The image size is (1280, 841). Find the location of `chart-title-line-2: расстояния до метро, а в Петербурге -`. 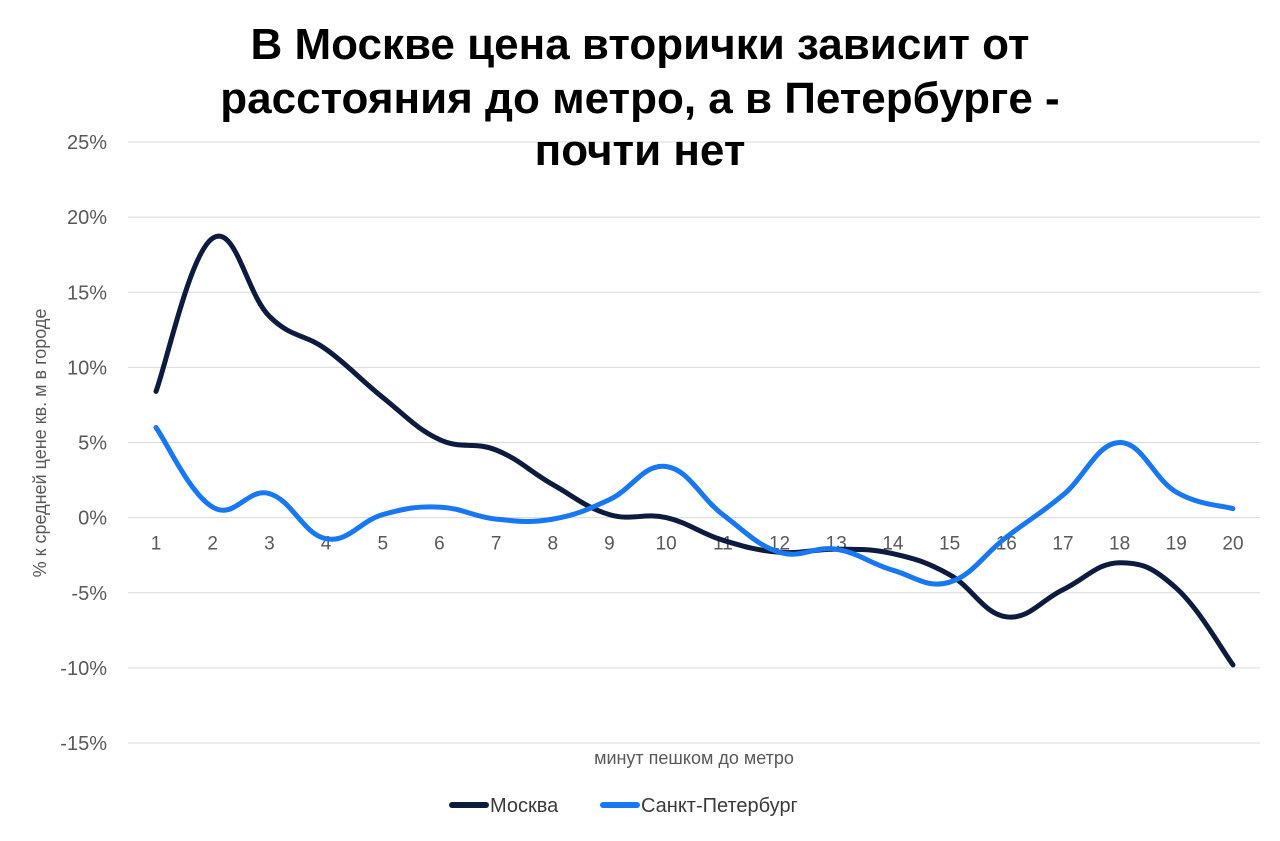

chart-title-line-2: расстояния до метро, а в Петербурге - is located at coordinates (639, 98).